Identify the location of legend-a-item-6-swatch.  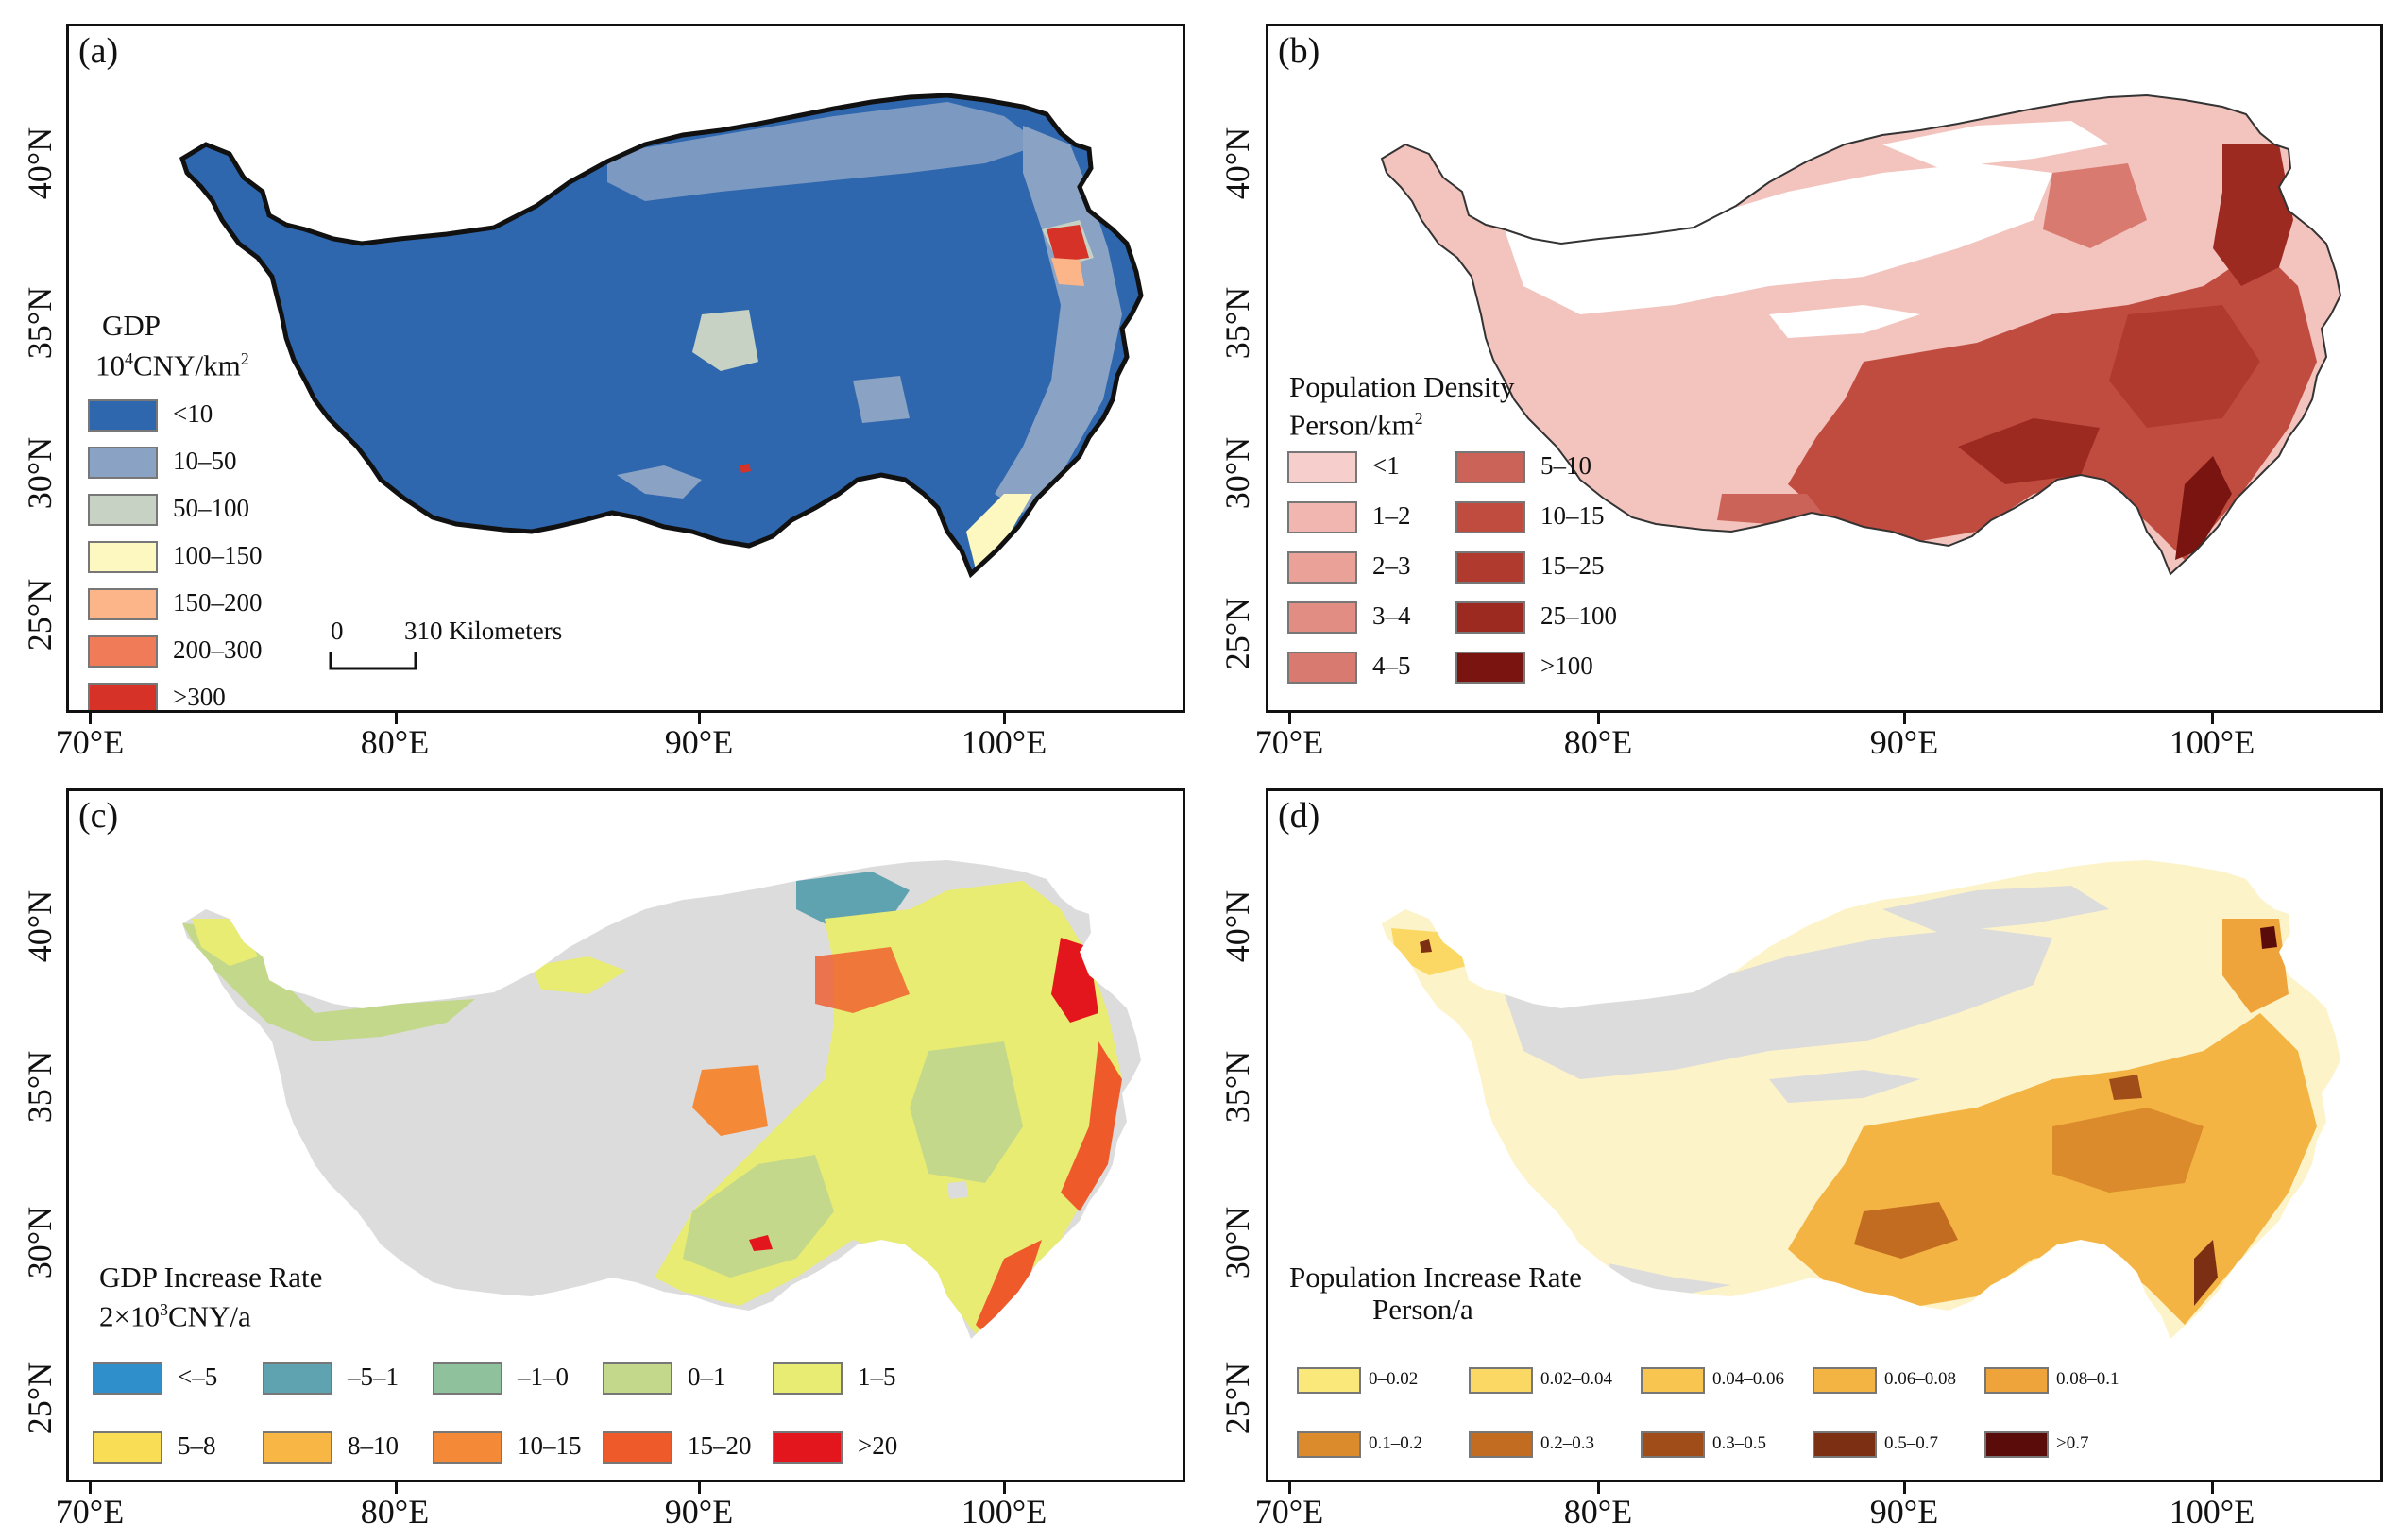
(123, 696).